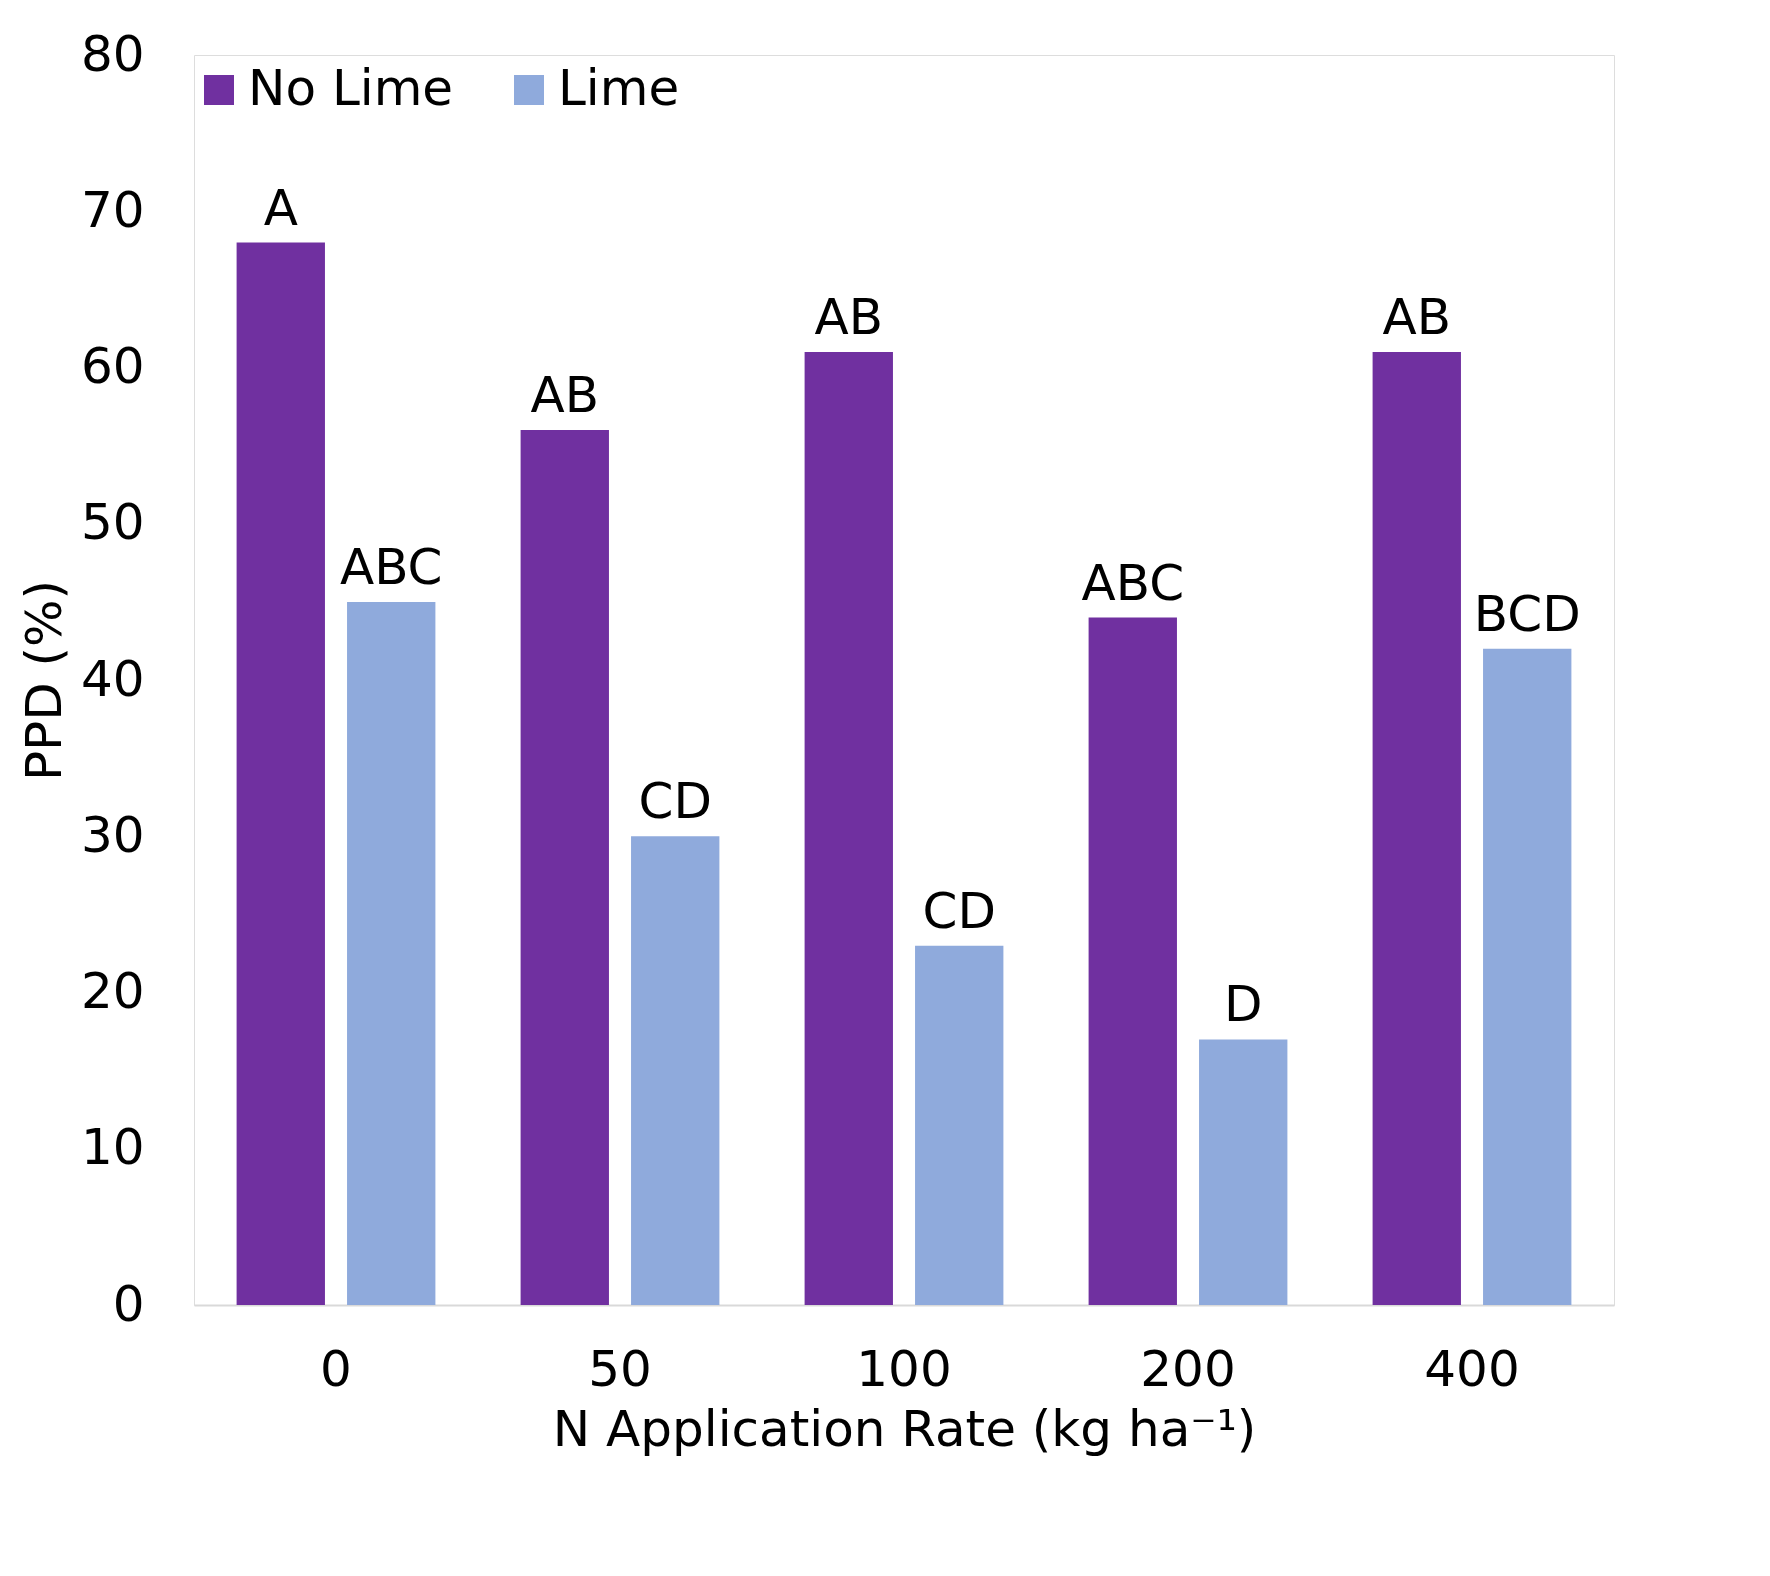  What do you see at coordinates (112, 366) in the screenshot?
I see `y-tick-label: 60` at bounding box center [112, 366].